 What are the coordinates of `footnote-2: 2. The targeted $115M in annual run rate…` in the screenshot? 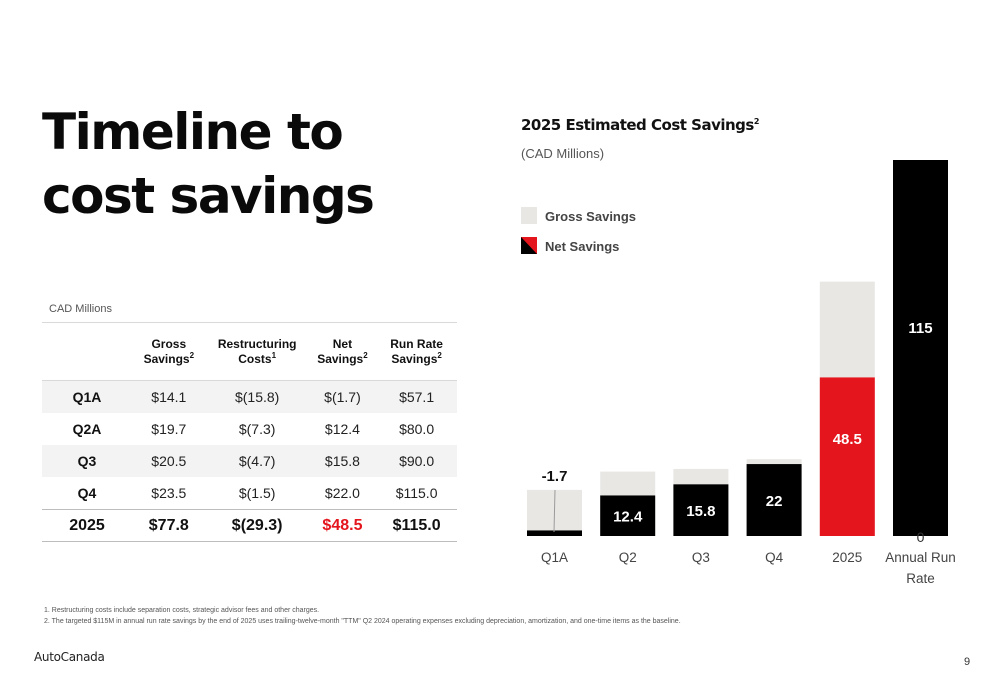 It's located at (362, 621).